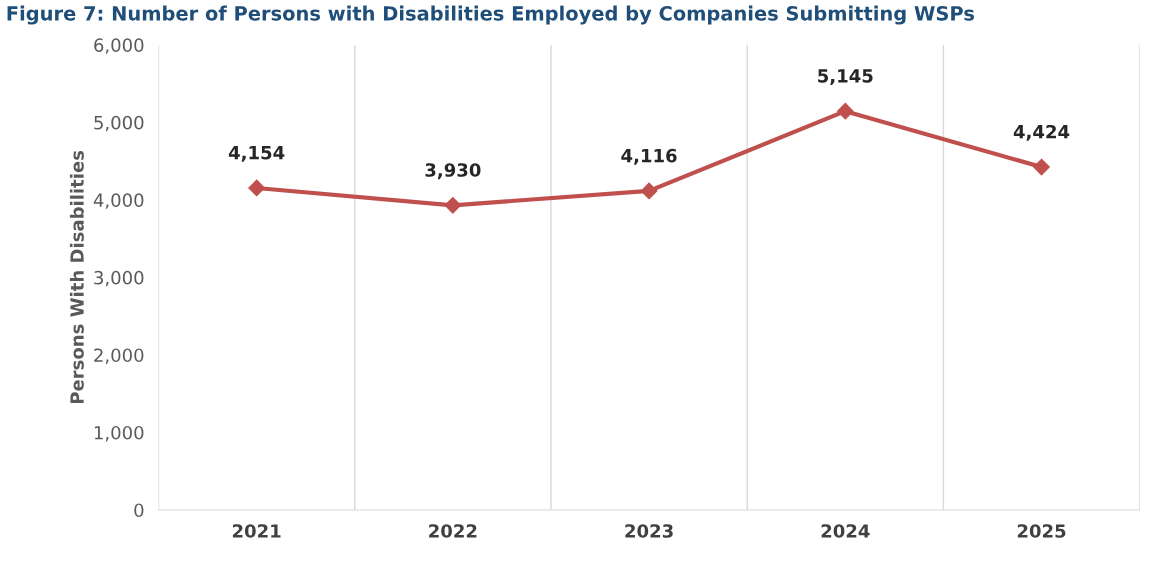  I want to click on y-tick-label: 5,000, so click(119, 123).